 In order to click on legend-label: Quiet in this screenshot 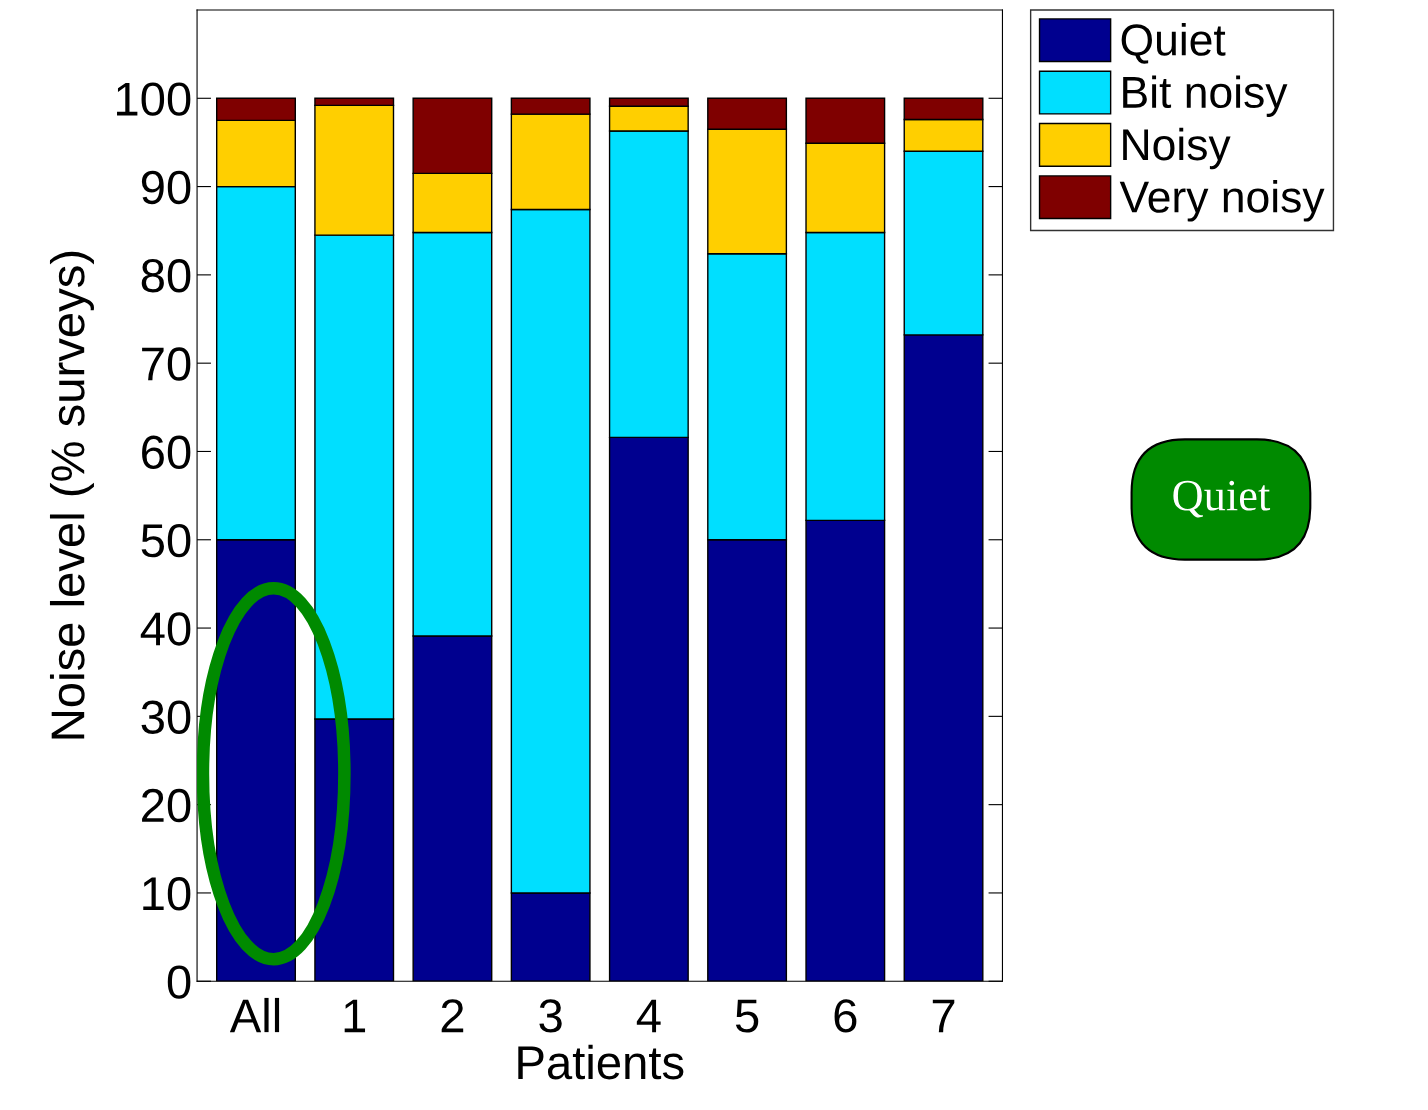, I will do `click(1173, 43)`.